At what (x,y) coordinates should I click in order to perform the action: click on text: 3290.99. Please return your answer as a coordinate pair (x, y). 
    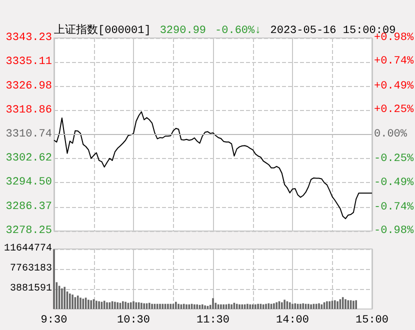
    Looking at the image, I should click on (183, 31).